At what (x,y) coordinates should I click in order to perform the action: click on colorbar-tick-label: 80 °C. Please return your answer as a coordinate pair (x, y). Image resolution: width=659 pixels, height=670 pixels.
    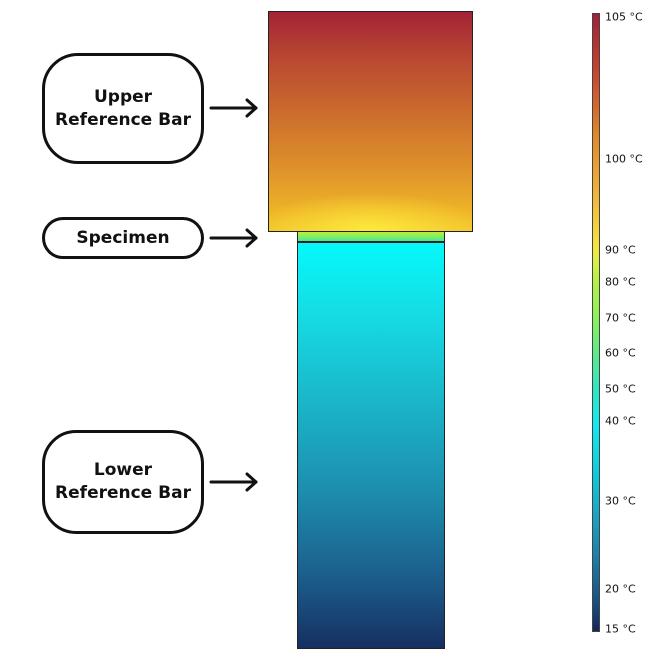
    Looking at the image, I should click on (620, 282).